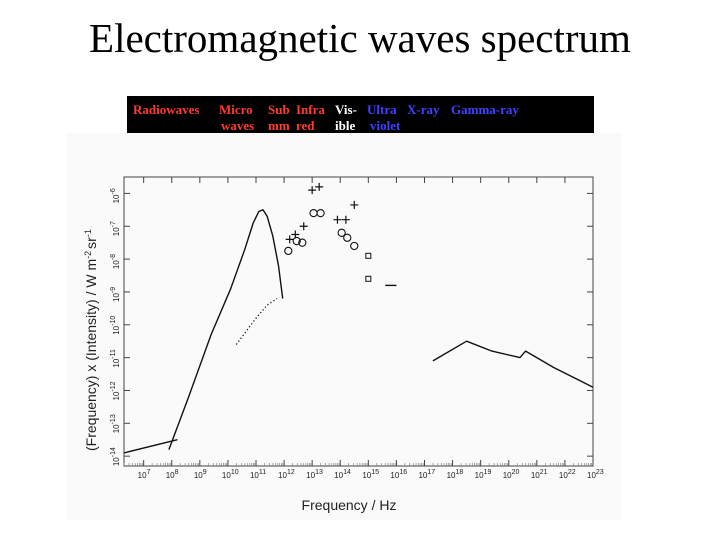 This screenshot has height=540, width=720. I want to click on x-tick-label-9: 10¹⁶, so click(398, 474).